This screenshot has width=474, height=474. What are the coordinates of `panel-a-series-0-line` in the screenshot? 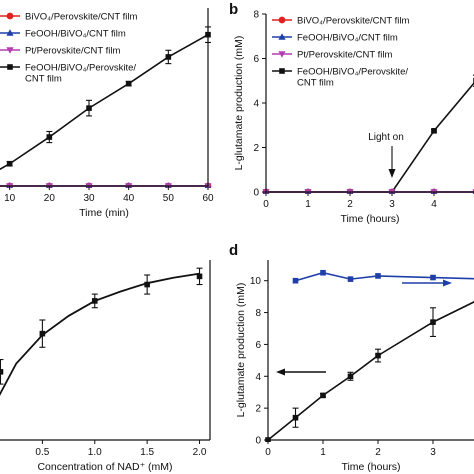 It's located at (104, 102).